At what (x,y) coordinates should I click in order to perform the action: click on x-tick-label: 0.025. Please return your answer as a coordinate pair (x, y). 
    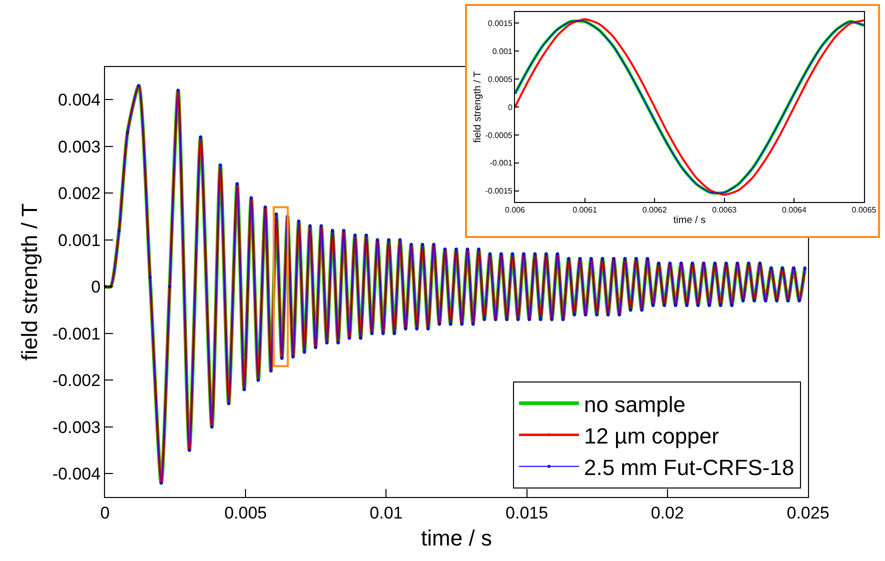
    Looking at the image, I should click on (808, 512).